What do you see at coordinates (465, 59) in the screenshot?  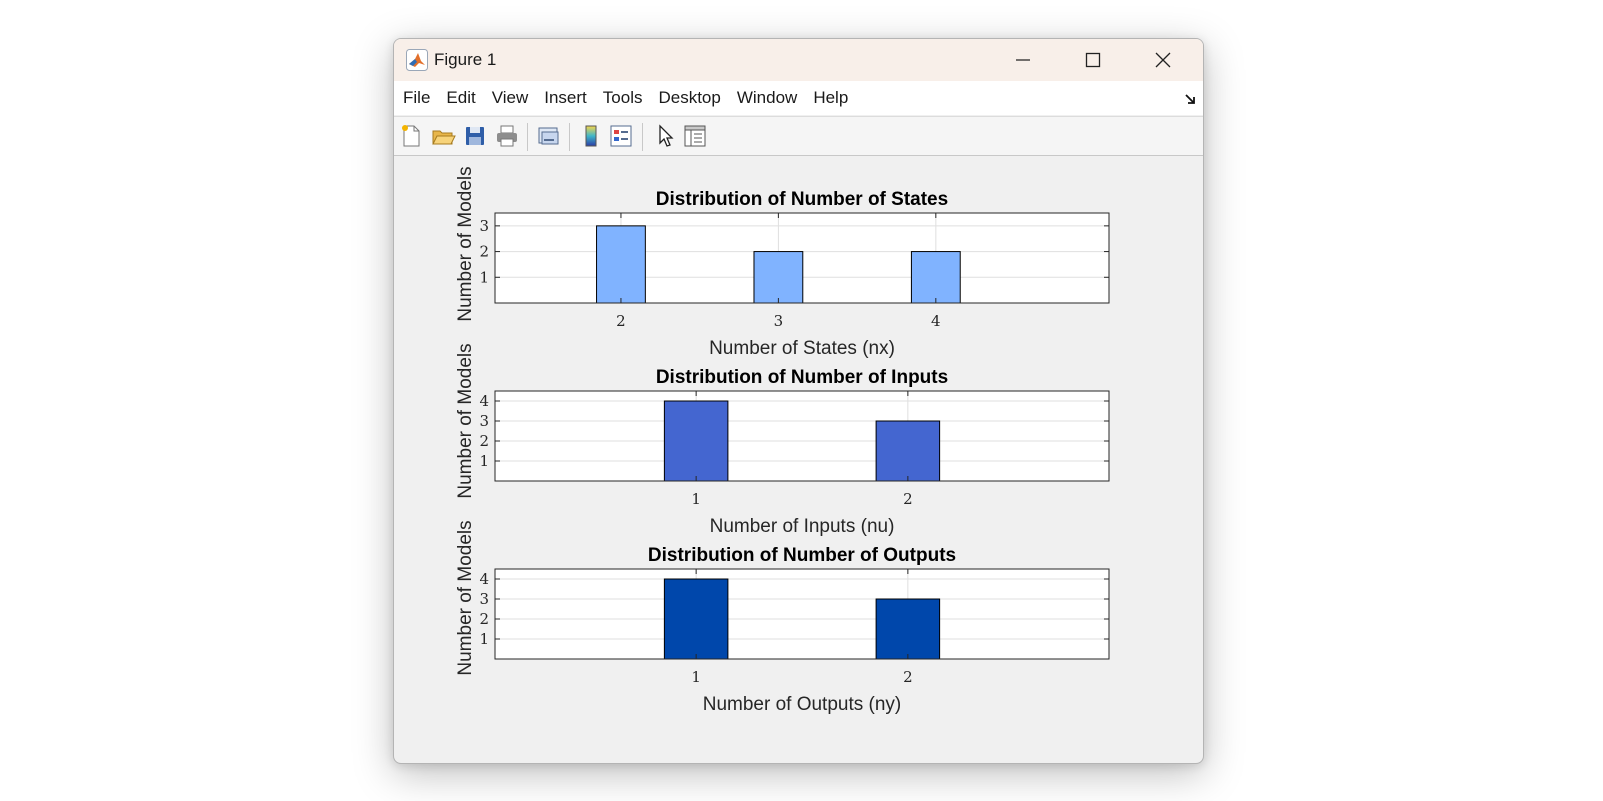 I see `window-title: Figure 1` at bounding box center [465, 59].